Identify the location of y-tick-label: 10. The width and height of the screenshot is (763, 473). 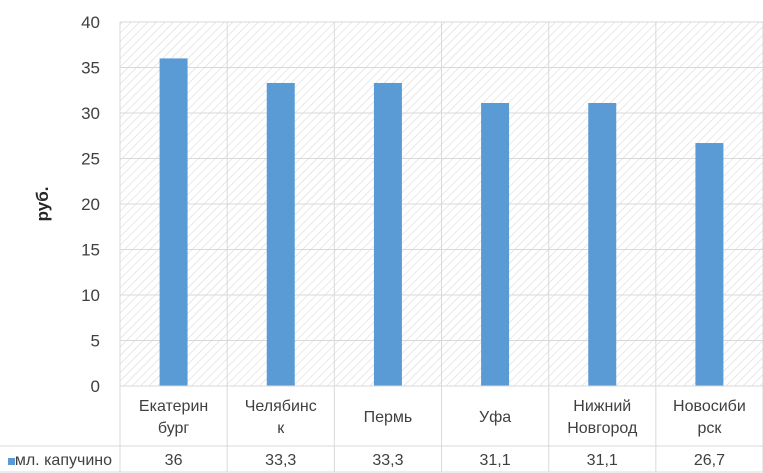
(90, 295).